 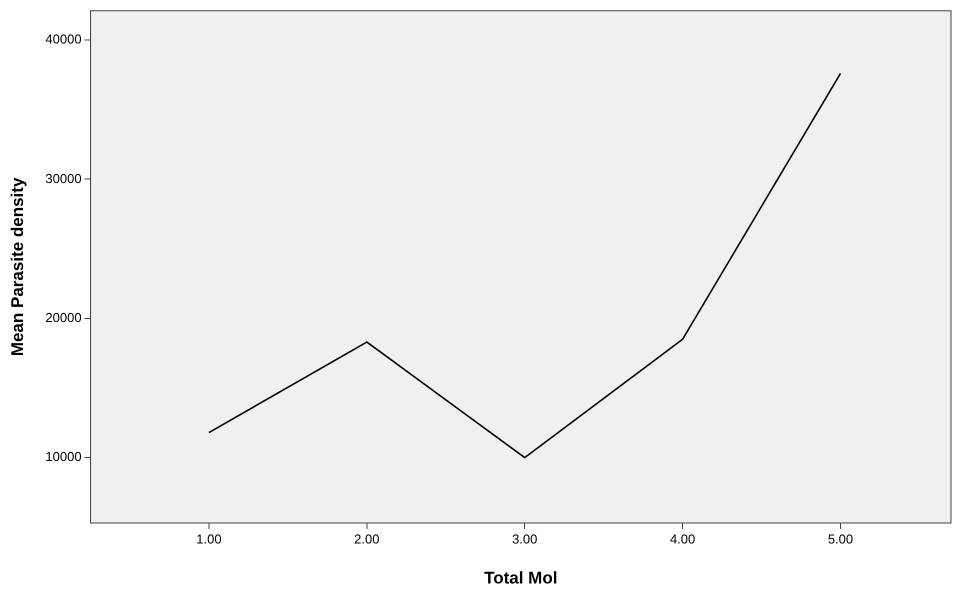 What do you see at coordinates (209, 538) in the screenshot?
I see `x-tick-label: 1.00` at bounding box center [209, 538].